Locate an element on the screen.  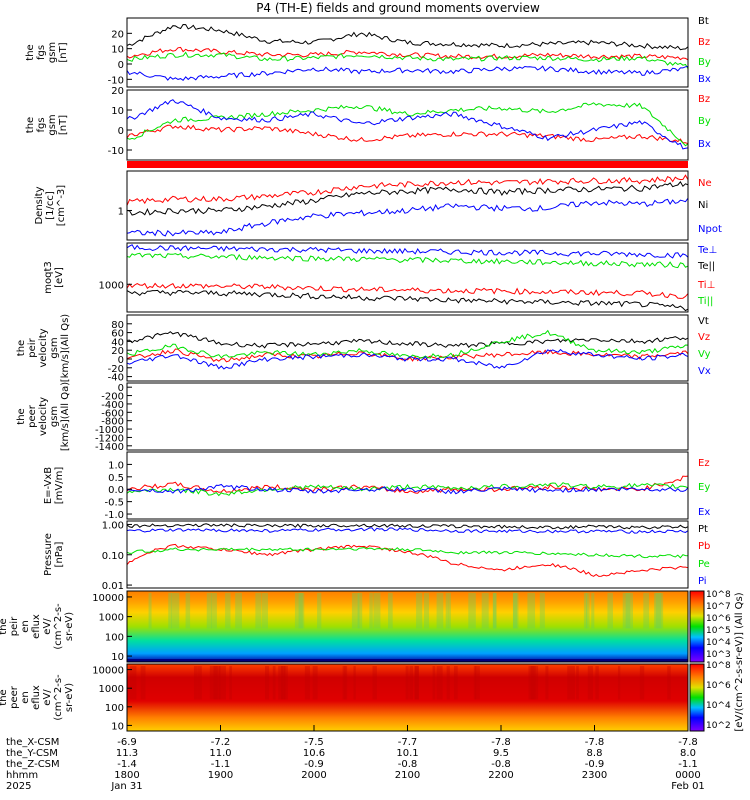
x-row-label-1: the_Y-CSM is located at coordinates (32, 753).